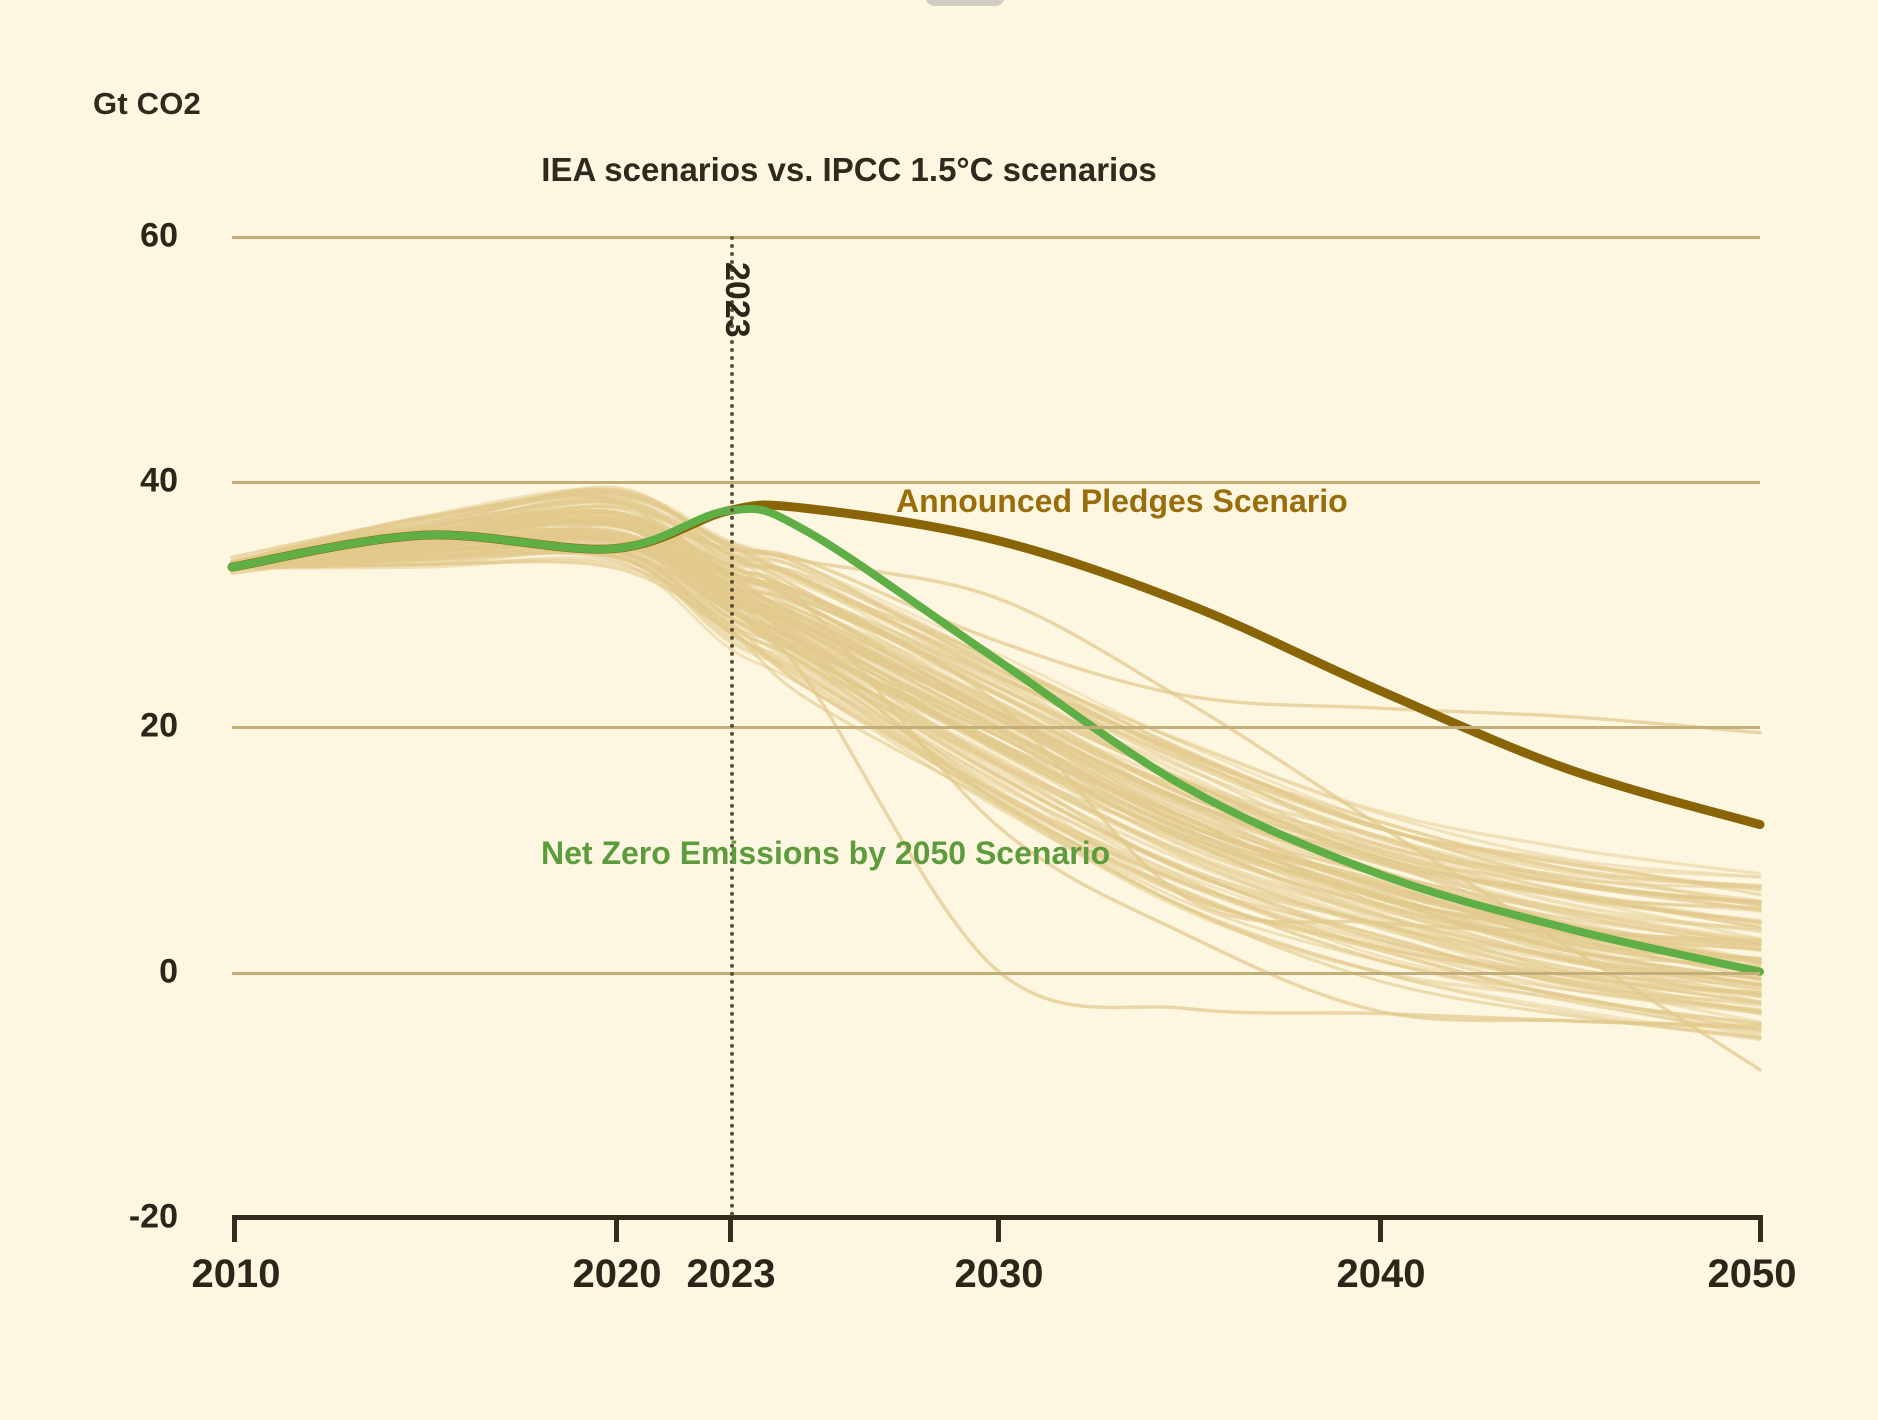 The image size is (1878, 1420). Describe the element at coordinates (236, 1274) in the screenshot. I see `x-tick-label-2010: 2010` at that location.